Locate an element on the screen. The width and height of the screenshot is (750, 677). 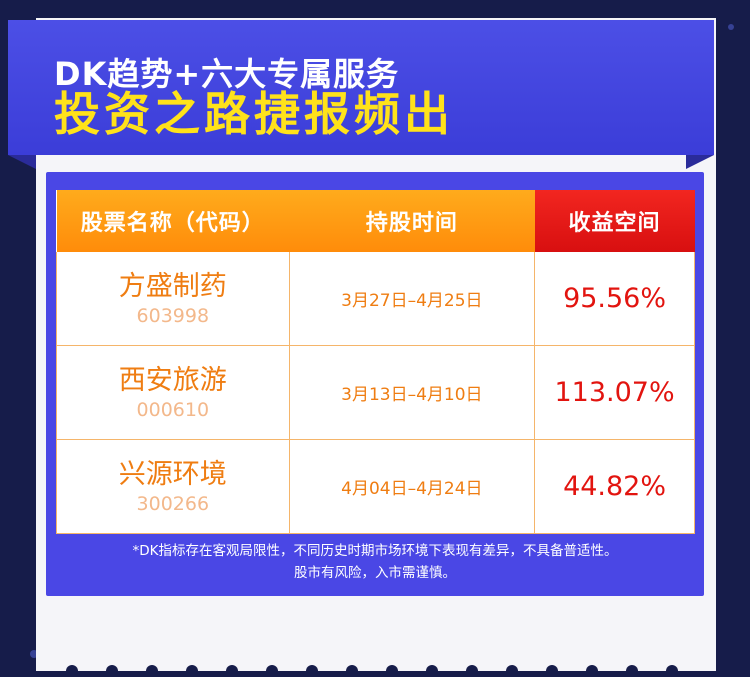
stock-code: 603998 is located at coordinates (173, 315).